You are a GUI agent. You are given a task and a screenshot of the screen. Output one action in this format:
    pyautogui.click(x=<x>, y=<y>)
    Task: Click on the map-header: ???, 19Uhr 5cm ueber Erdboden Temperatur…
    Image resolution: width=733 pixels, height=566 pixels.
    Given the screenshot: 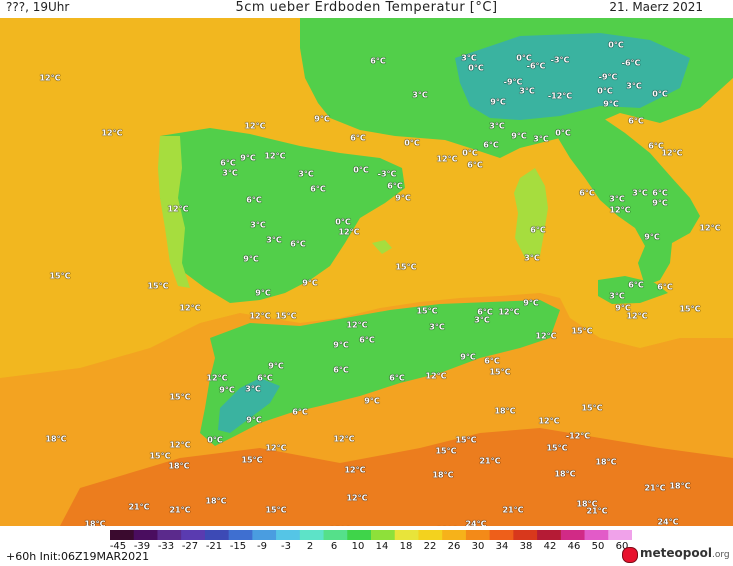 What is the action you would take?
    pyautogui.click(x=366, y=9)
    